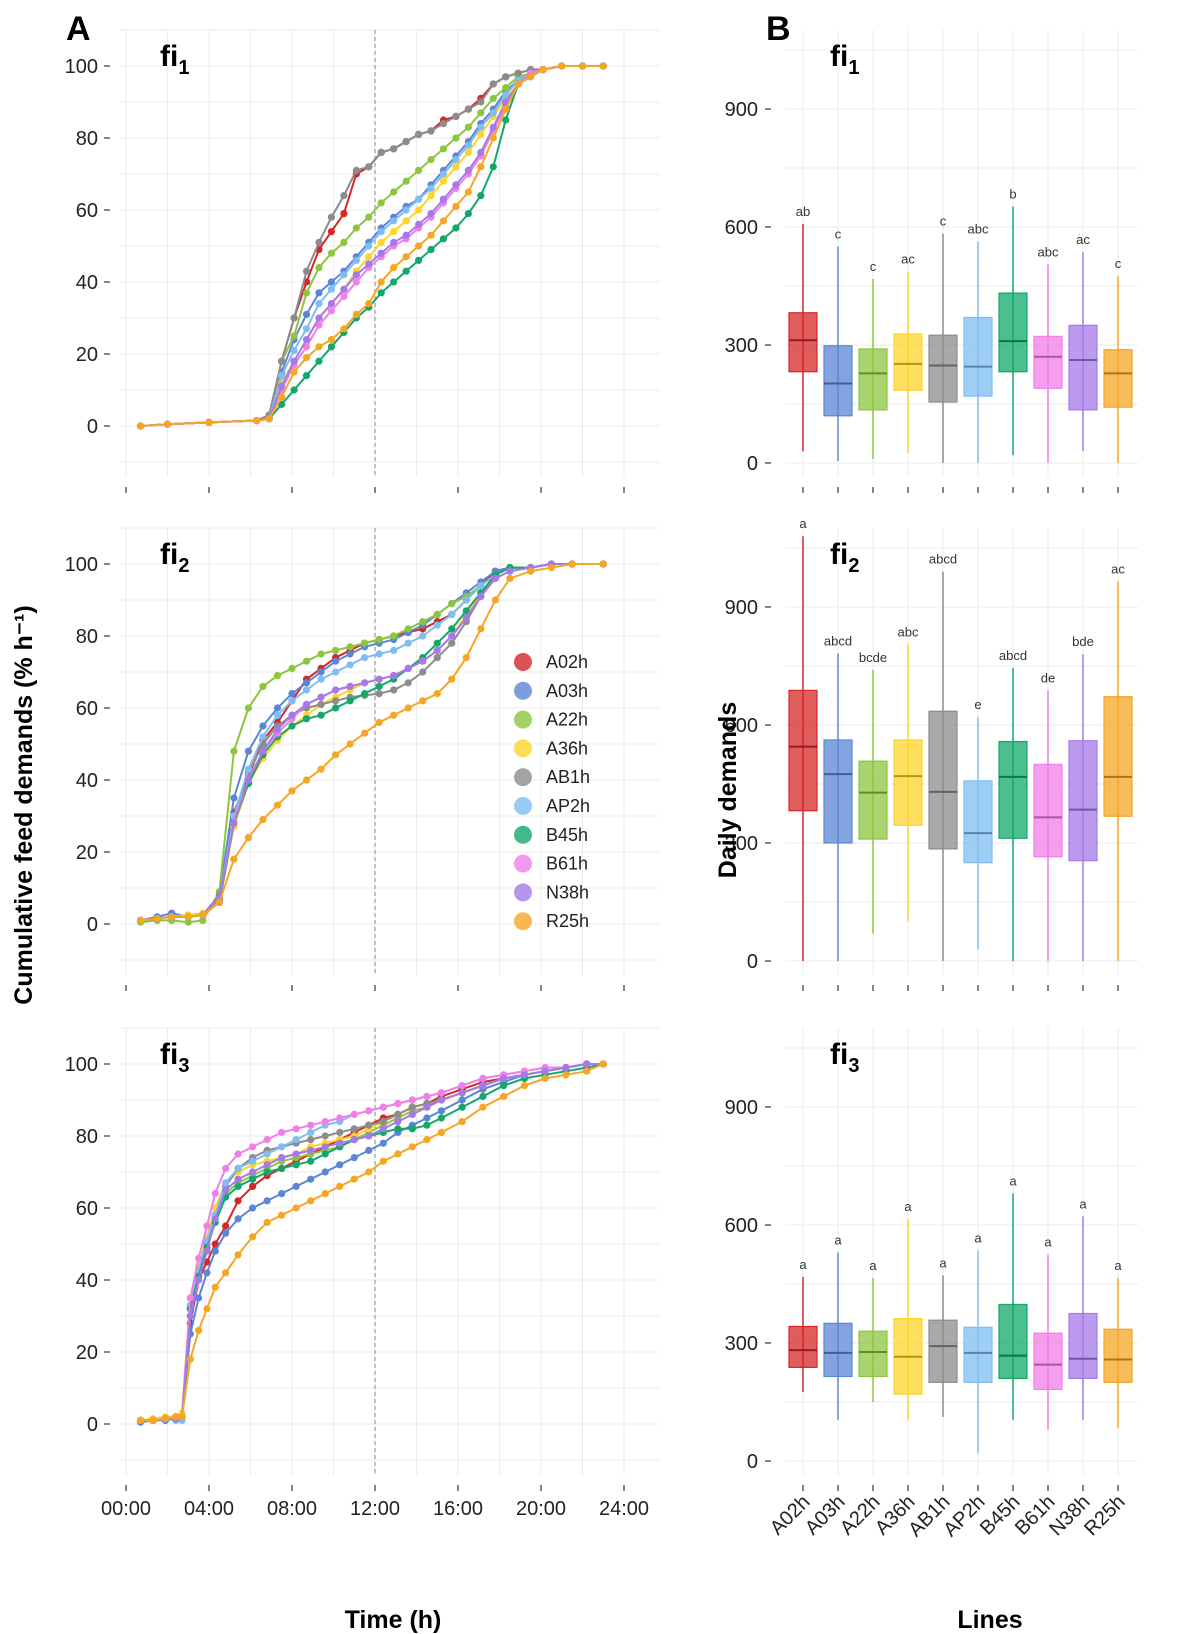 This screenshot has width=1200, height=1634. What do you see at coordinates (567, 835) in the screenshot?
I see `legend-label-B45h: B45h` at bounding box center [567, 835].